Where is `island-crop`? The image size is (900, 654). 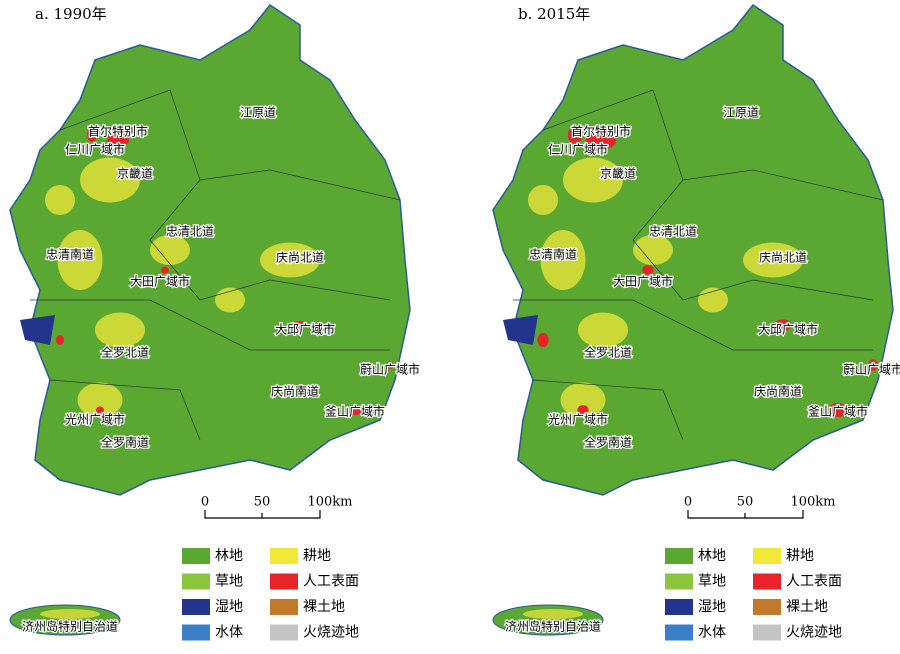 island-crop is located at coordinates (70, 614).